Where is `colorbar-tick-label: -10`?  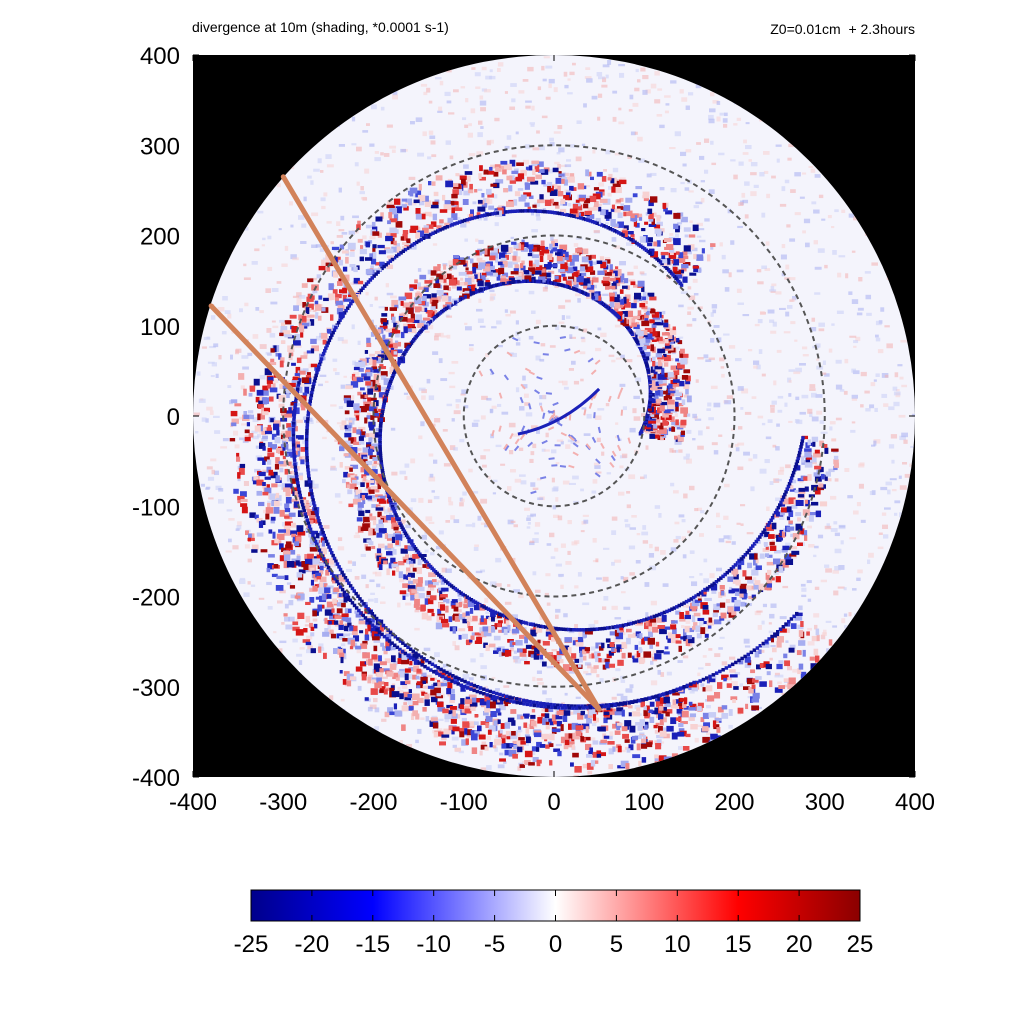 colorbar-tick-label: -10 is located at coordinates (433, 944).